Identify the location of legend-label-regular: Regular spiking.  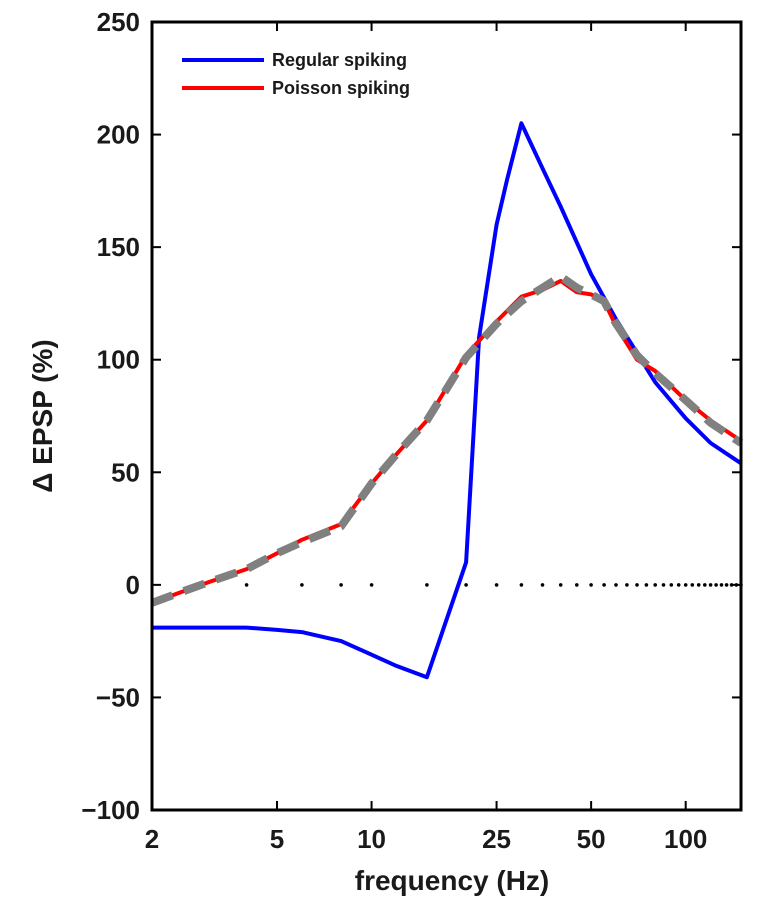
(339, 60).